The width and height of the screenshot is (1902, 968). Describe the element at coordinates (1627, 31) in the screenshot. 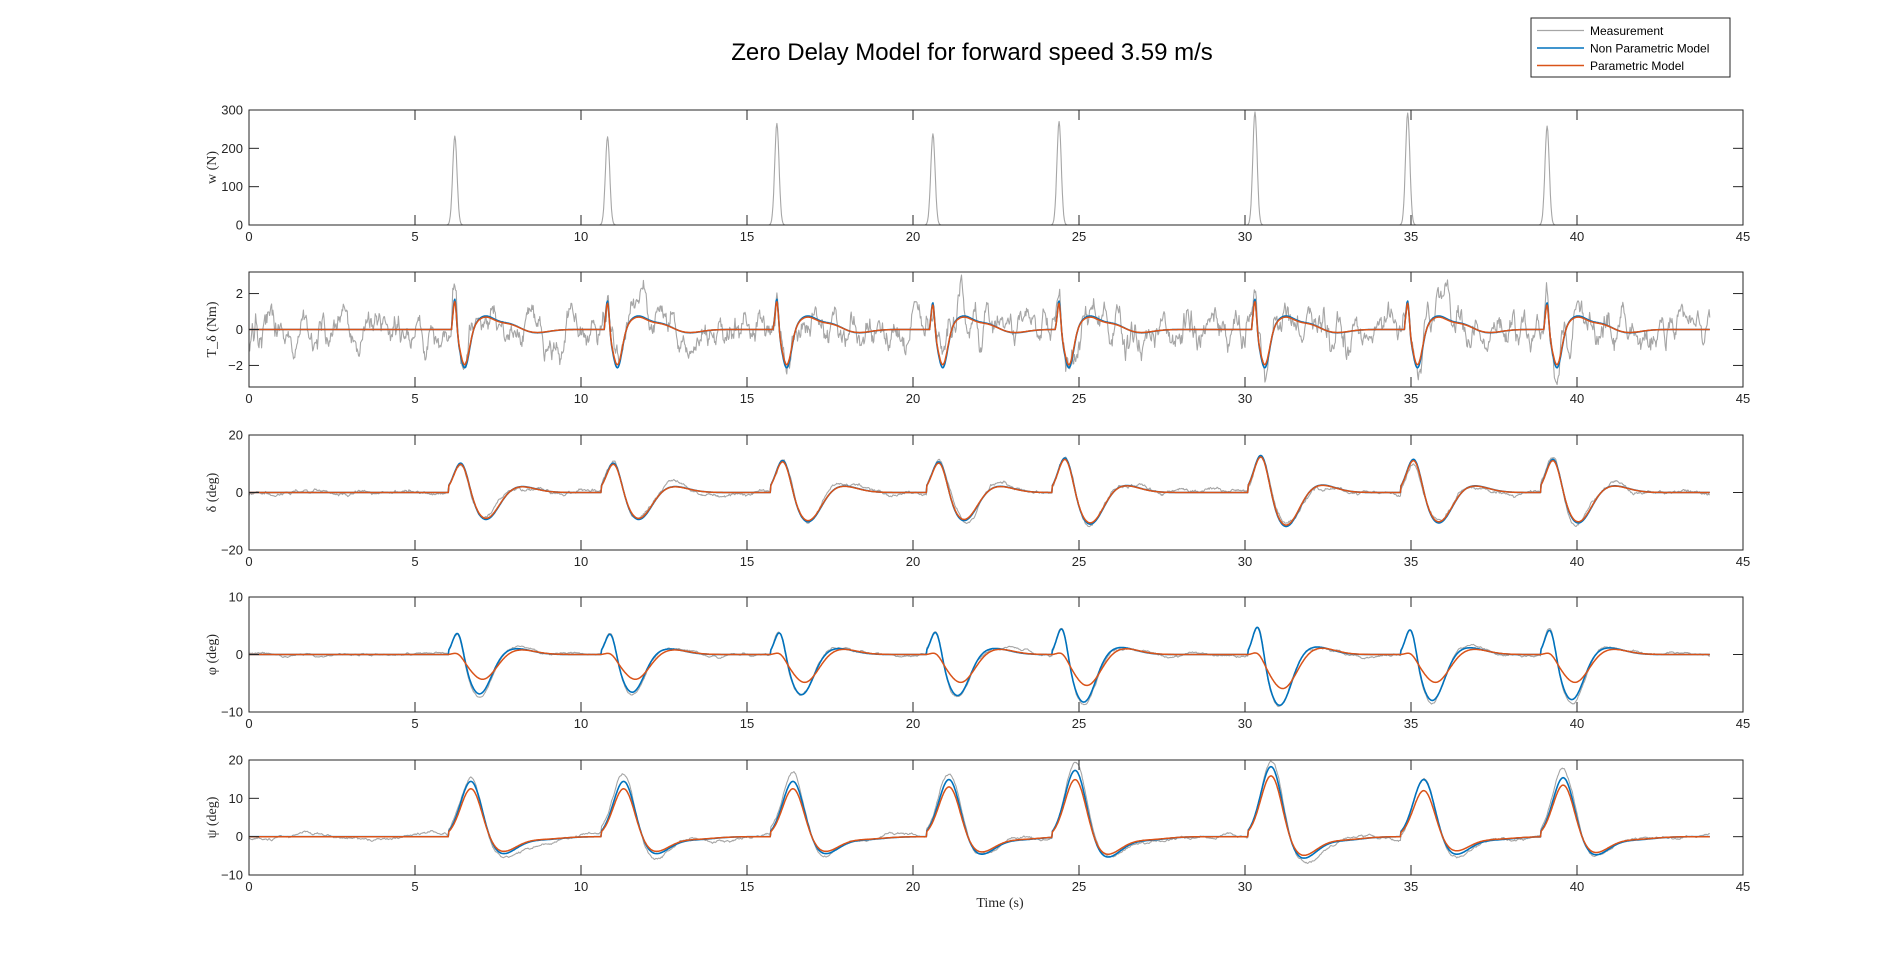

I see `legend-label-measurement: Measurement` at that location.